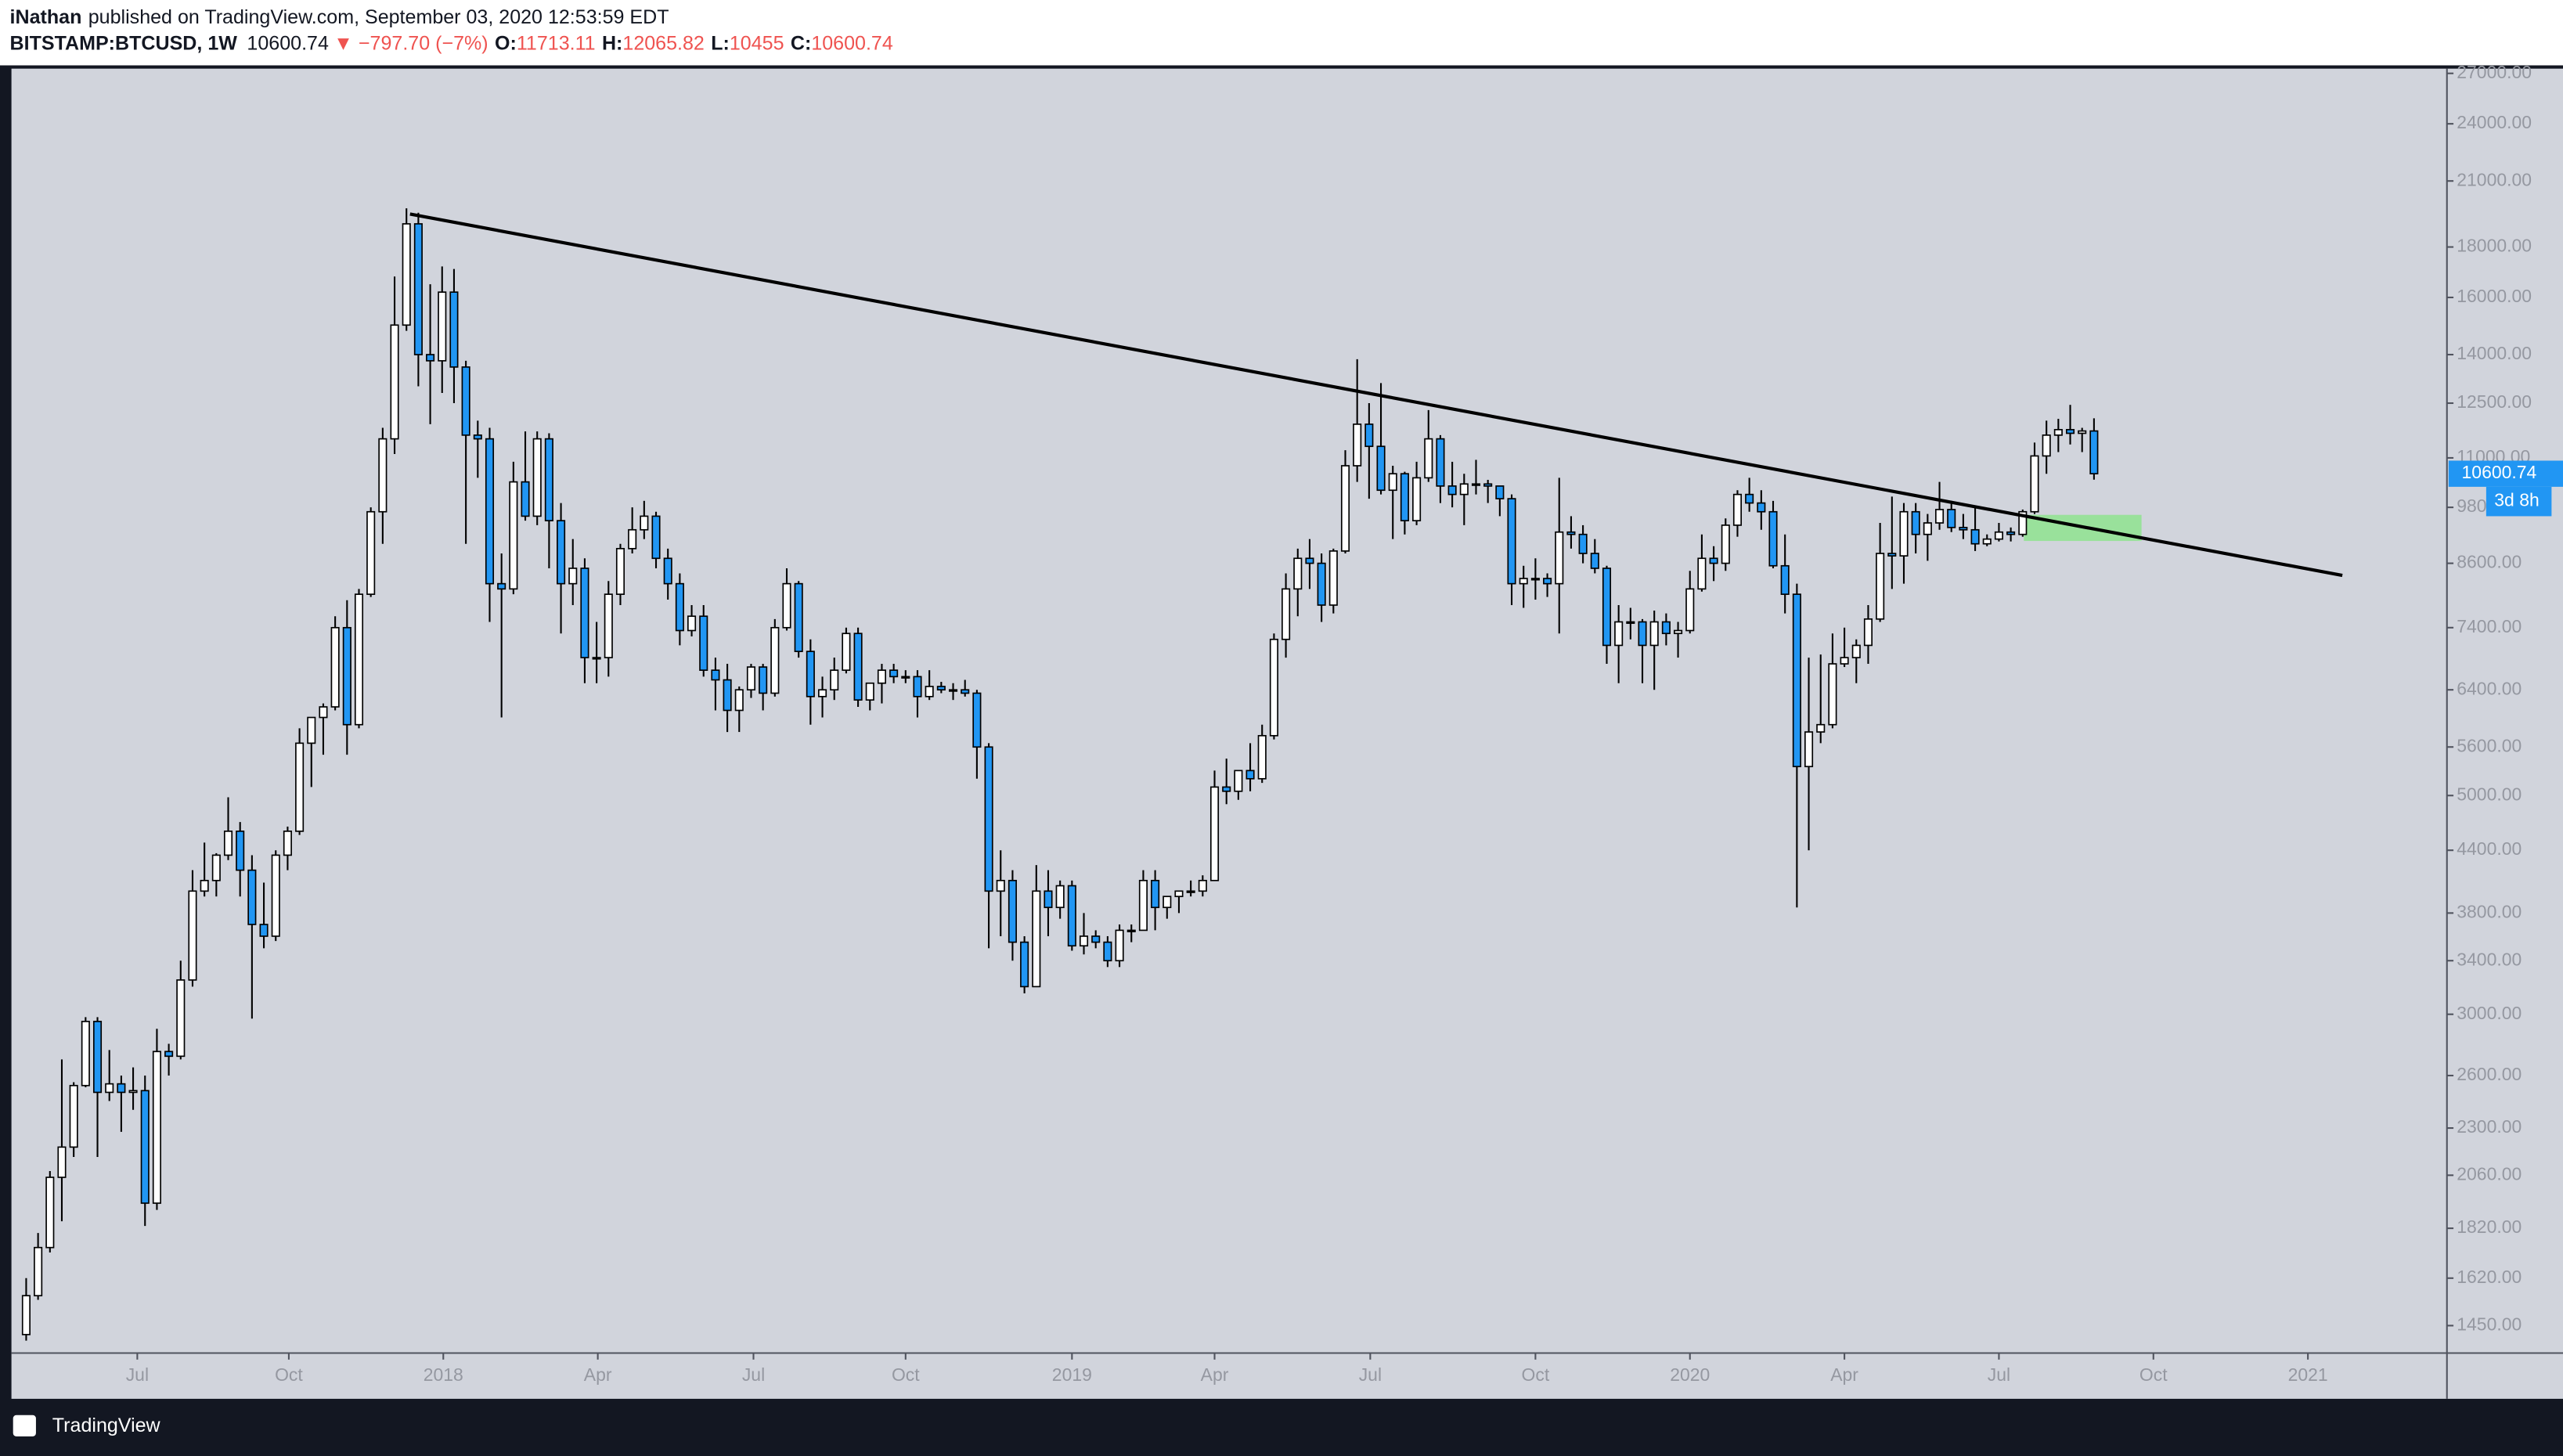 The height and width of the screenshot is (1456, 2563). What do you see at coordinates (556, 43) in the screenshot?
I see `open-value: 11713.11` at bounding box center [556, 43].